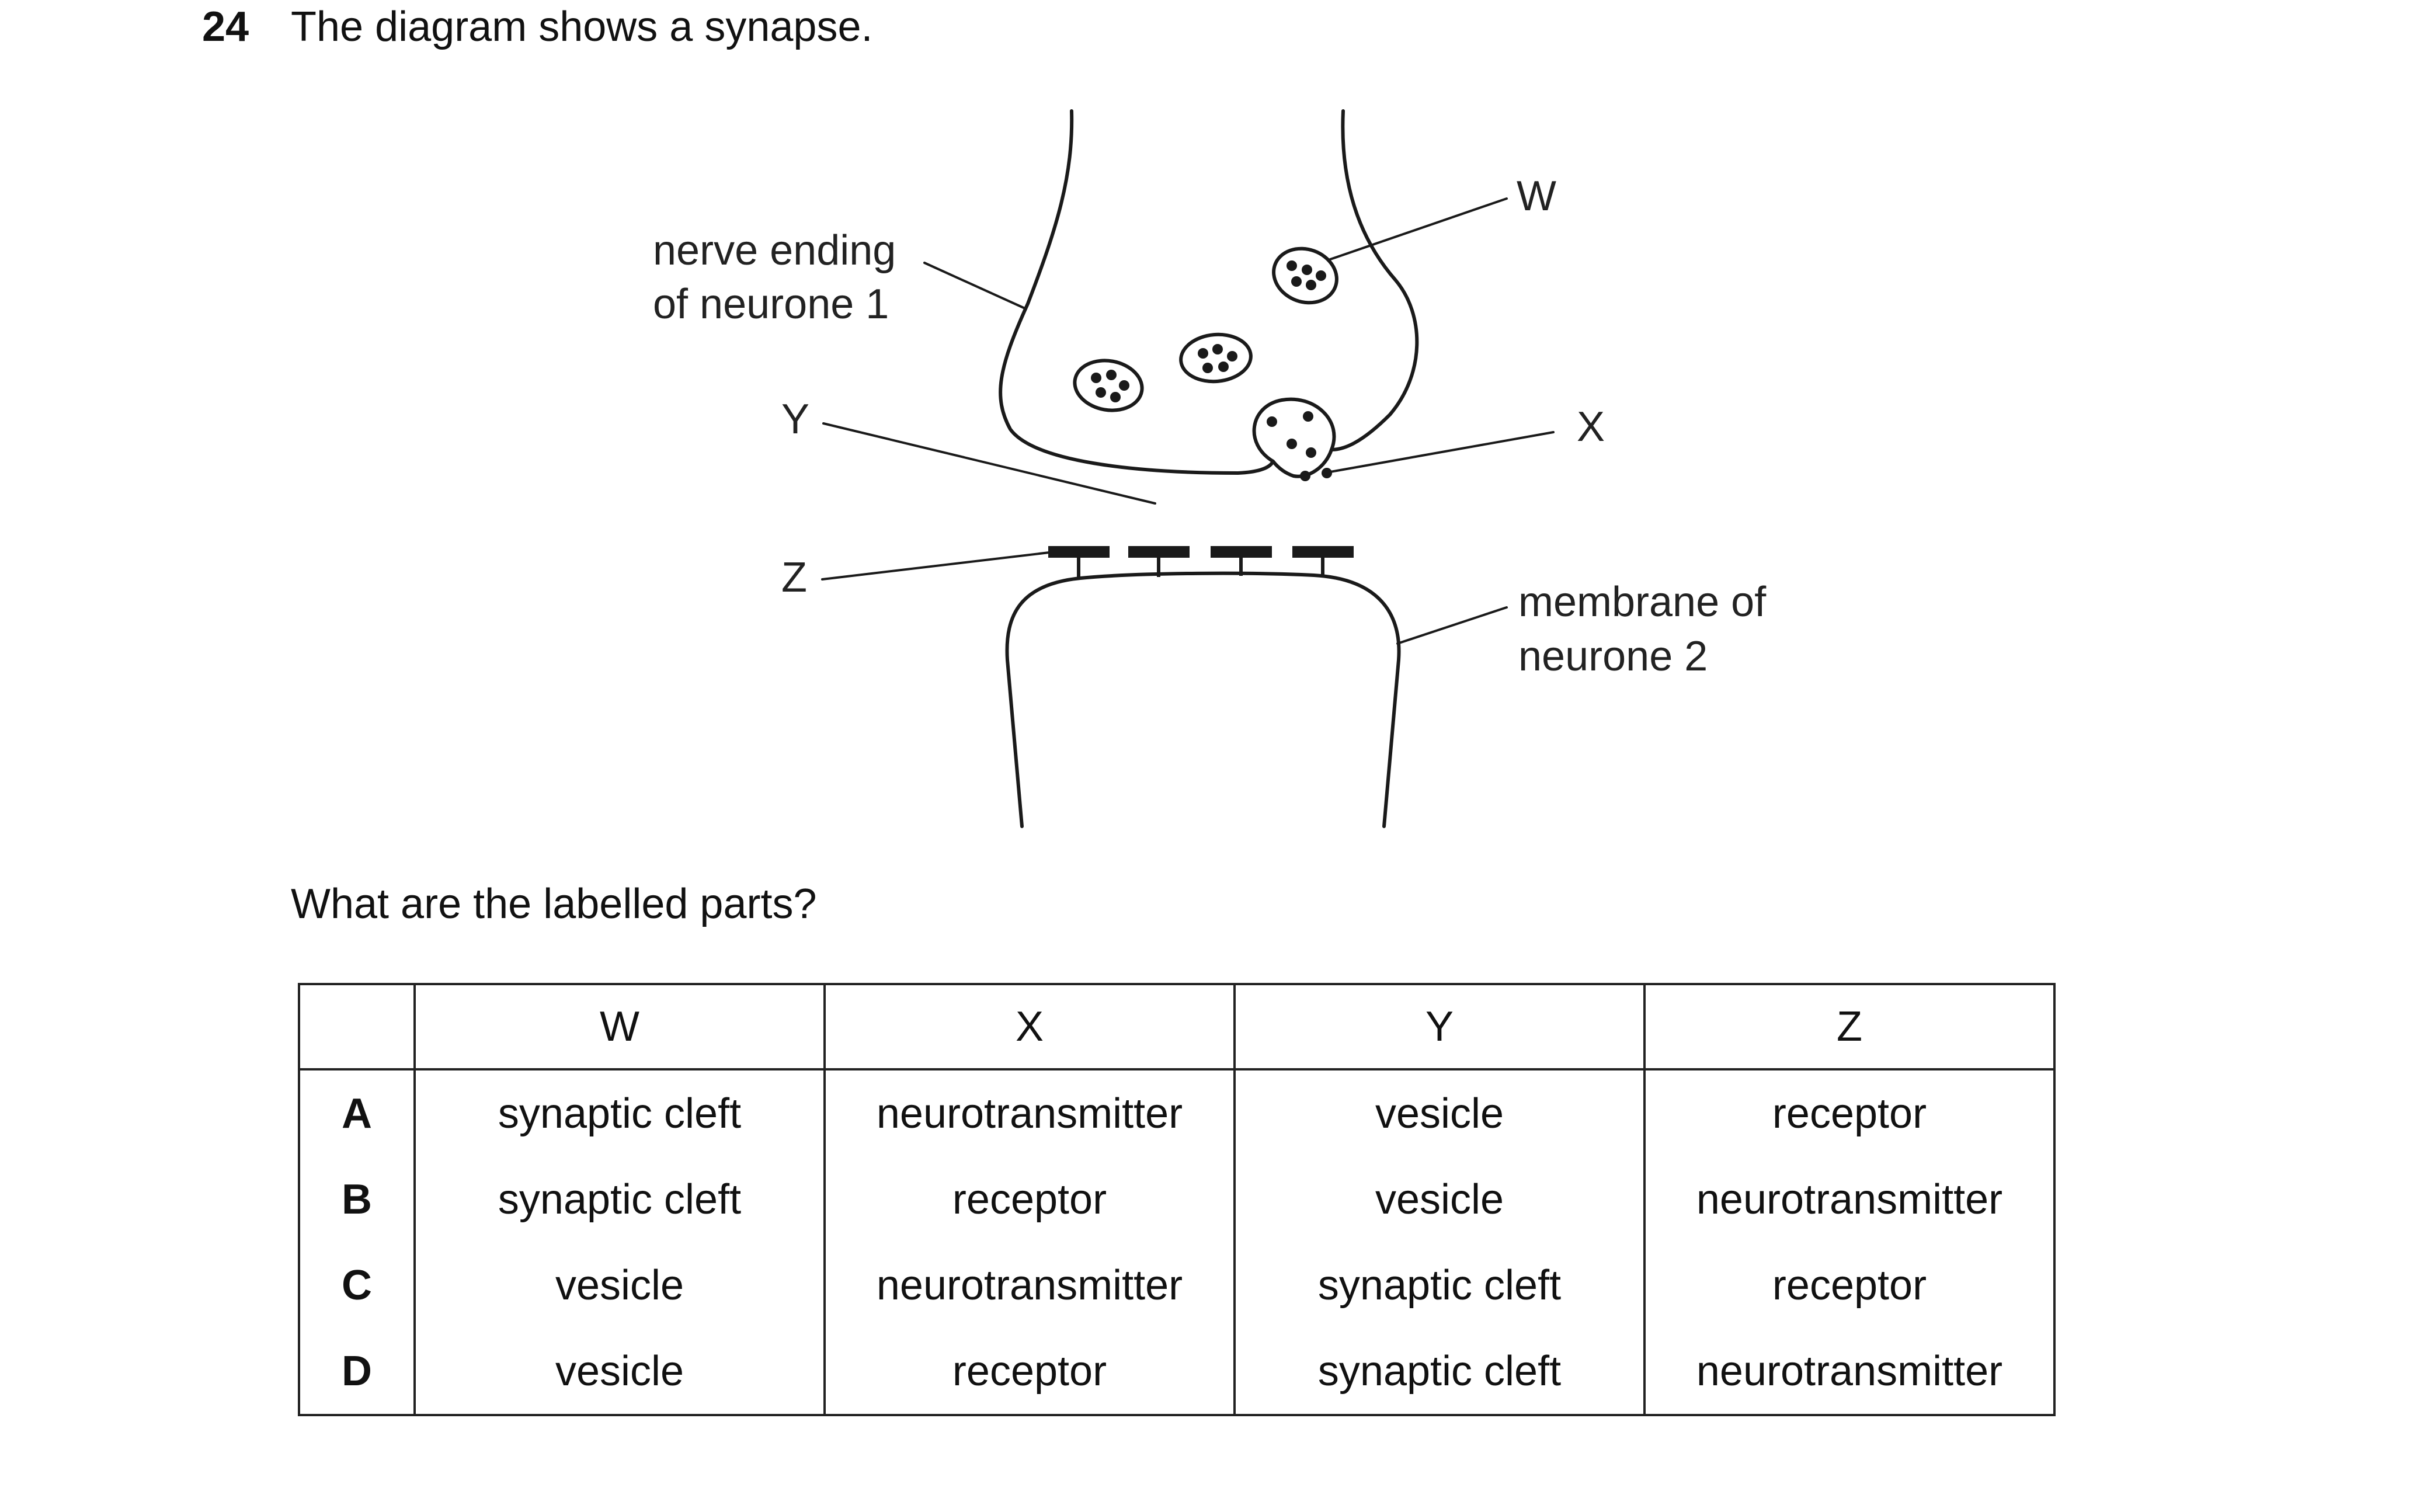 Image resolution: width=2413 pixels, height=1512 pixels. What do you see at coordinates (582, 27) in the screenshot?
I see `question-text: The diagram shows a synapse.` at bounding box center [582, 27].